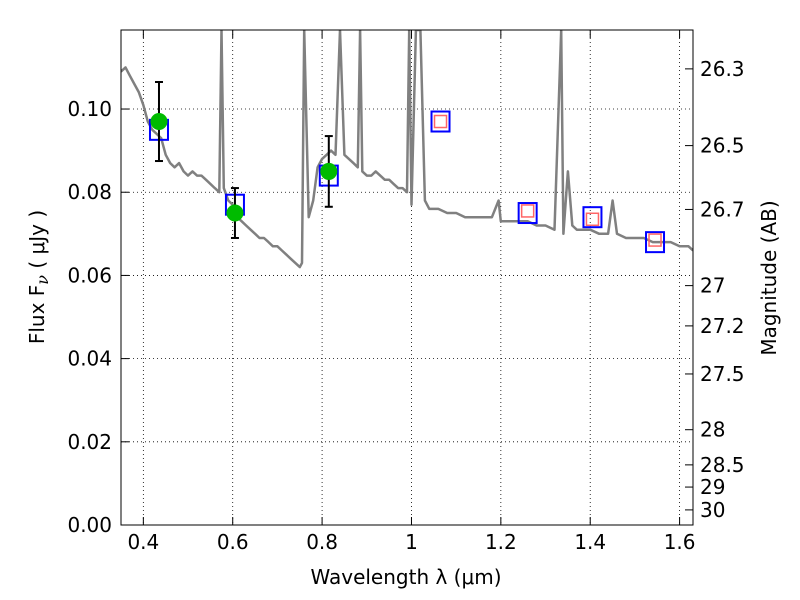 This screenshot has height=600, width=800. I want to click on magnitude-tick-label: 26.7, so click(722, 209).